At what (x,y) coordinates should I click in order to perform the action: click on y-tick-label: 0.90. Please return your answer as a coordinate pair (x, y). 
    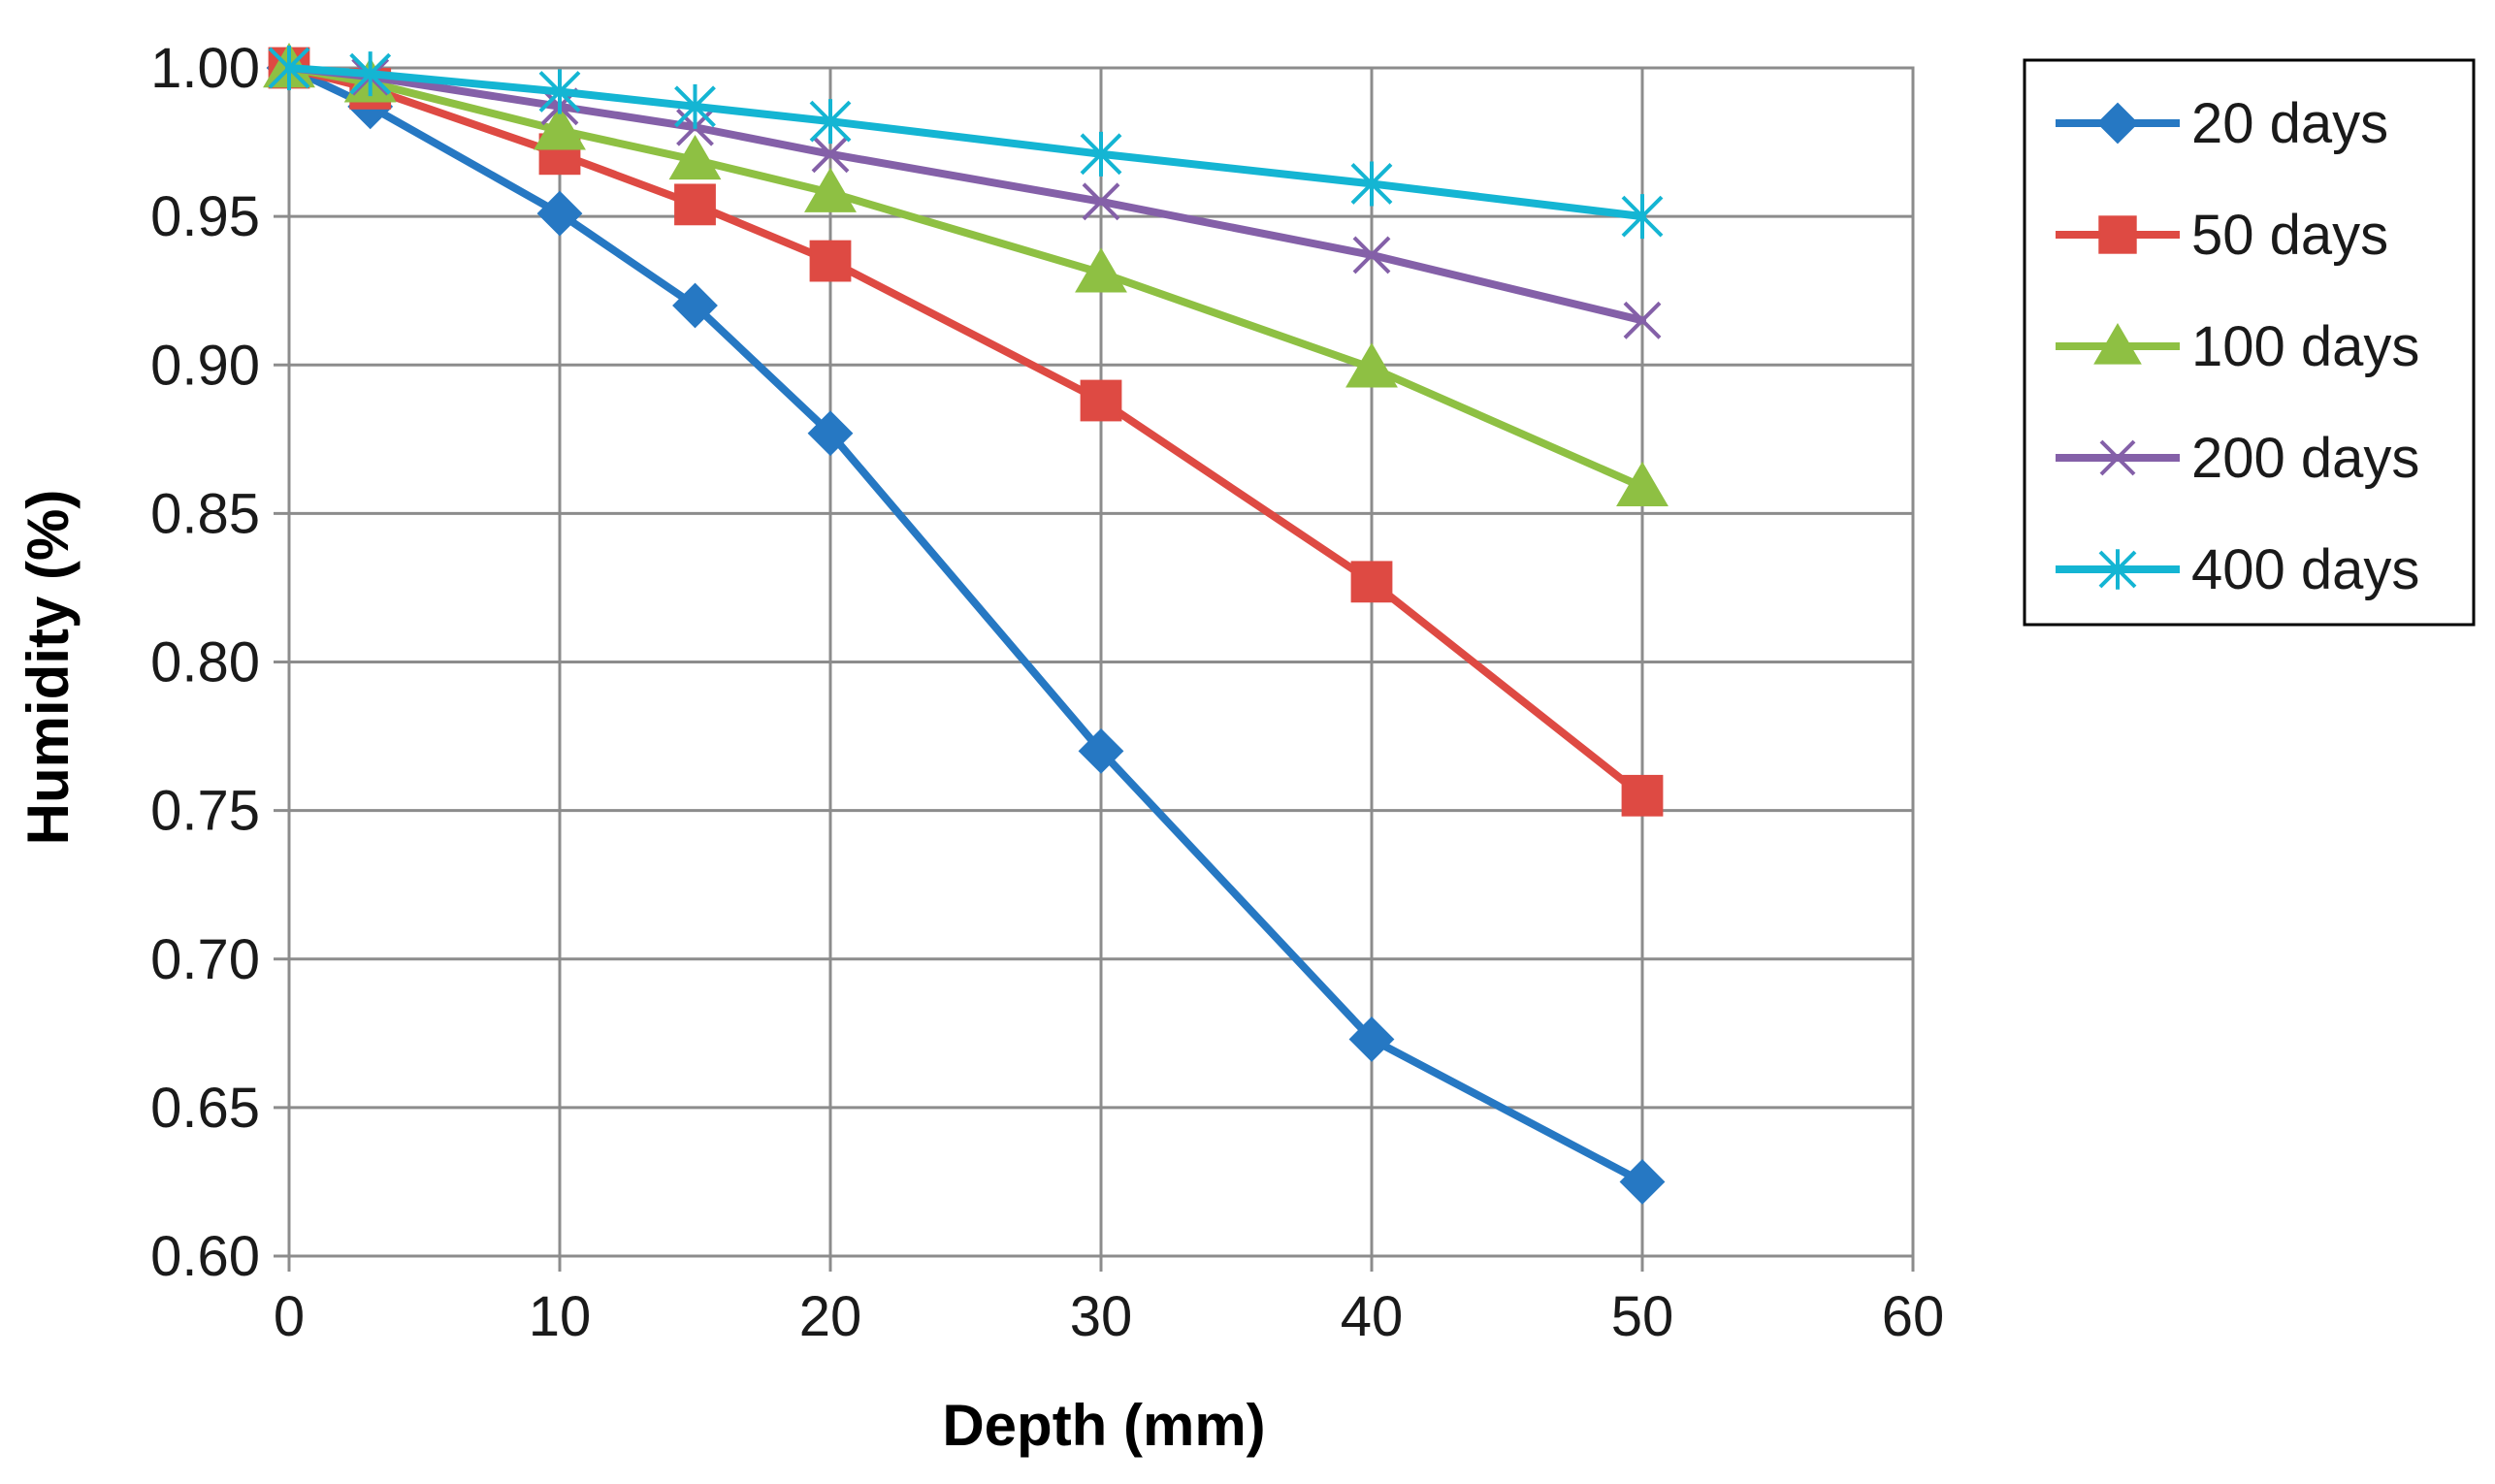
    Looking at the image, I should click on (205, 365).